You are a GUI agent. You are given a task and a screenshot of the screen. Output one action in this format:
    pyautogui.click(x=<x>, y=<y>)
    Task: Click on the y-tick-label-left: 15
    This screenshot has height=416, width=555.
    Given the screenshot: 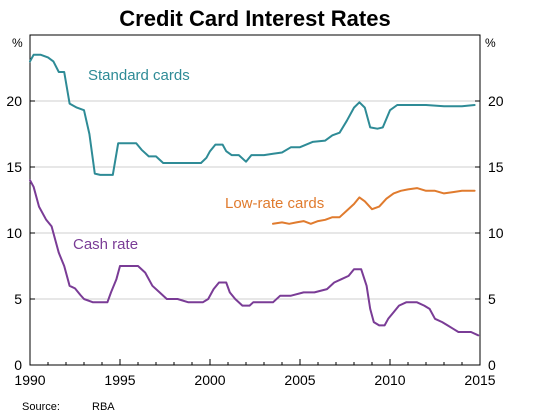 What is the action you would take?
    pyautogui.click(x=14, y=167)
    